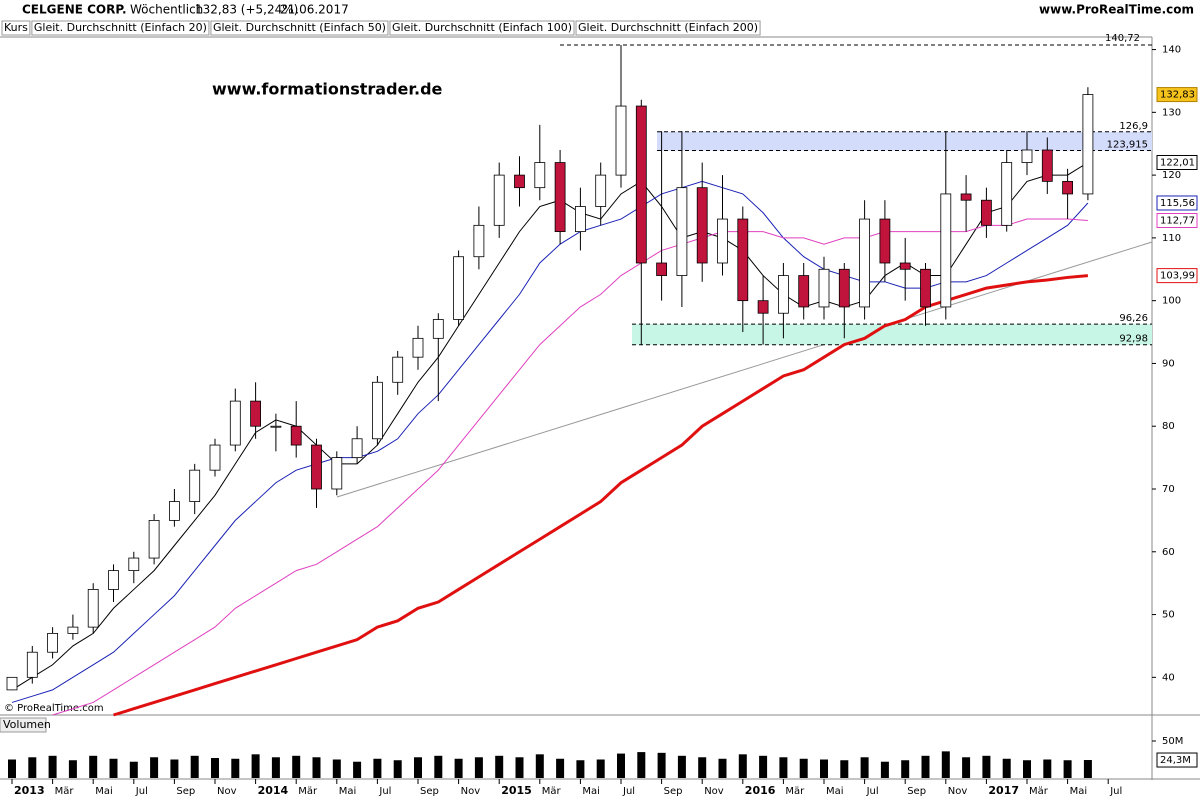 The image size is (1200, 800). What do you see at coordinates (27, 724) in the screenshot?
I see `volume-title: Volumen` at bounding box center [27, 724].